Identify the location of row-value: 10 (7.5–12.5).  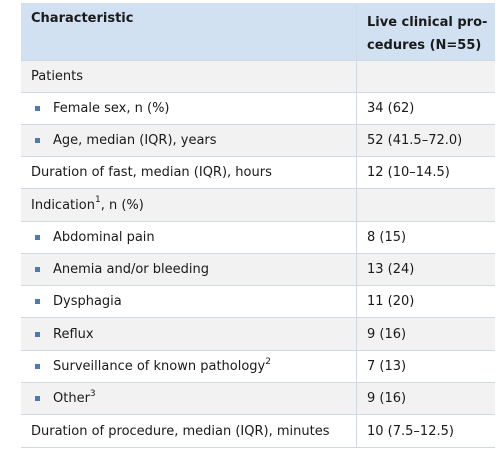
(410, 431).